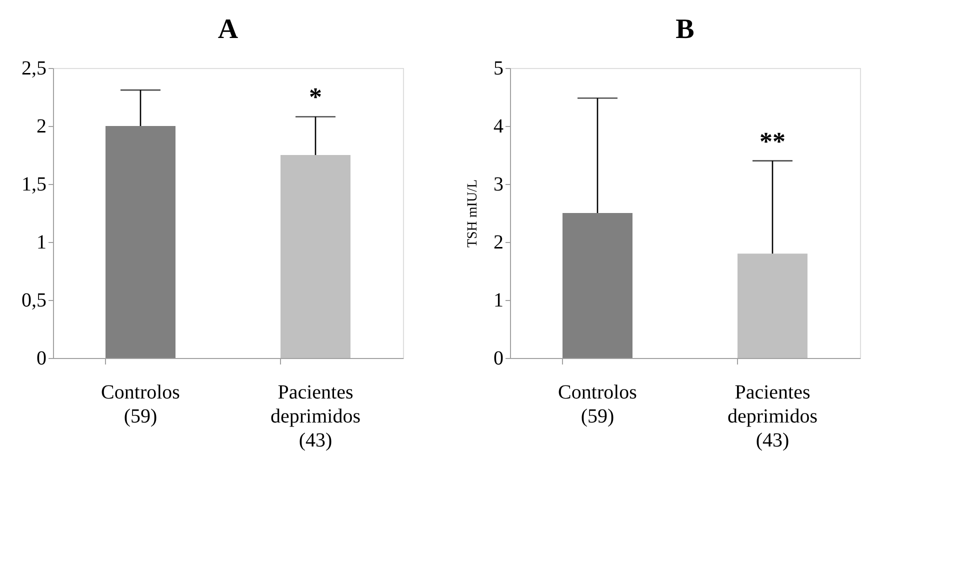 The height and width of the screenshot is (578, 971). What do you see at coordinates (473, 213) in the screenshot?
I see `y-axis-title: TSH mIU/L` at bounding box center [473, 213].